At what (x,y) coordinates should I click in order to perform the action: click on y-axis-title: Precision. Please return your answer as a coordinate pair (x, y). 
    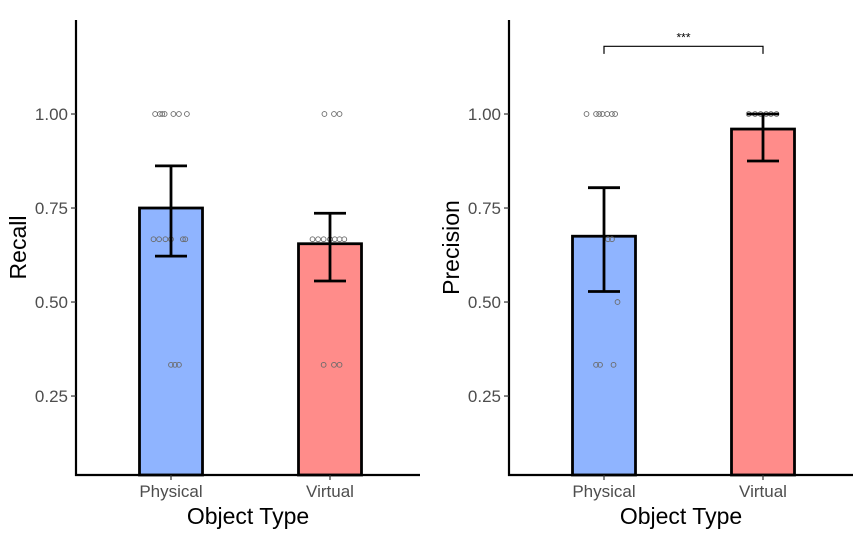
    Looking at the image, I should click on (451, 247).